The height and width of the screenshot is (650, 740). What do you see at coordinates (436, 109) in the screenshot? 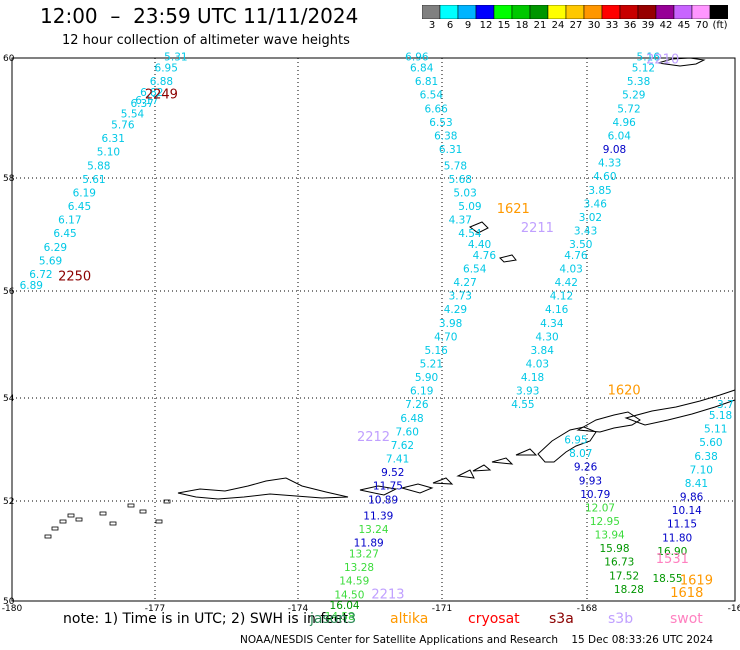
I see `wave-height-value: 6.66` at bounding box center [436, 109].